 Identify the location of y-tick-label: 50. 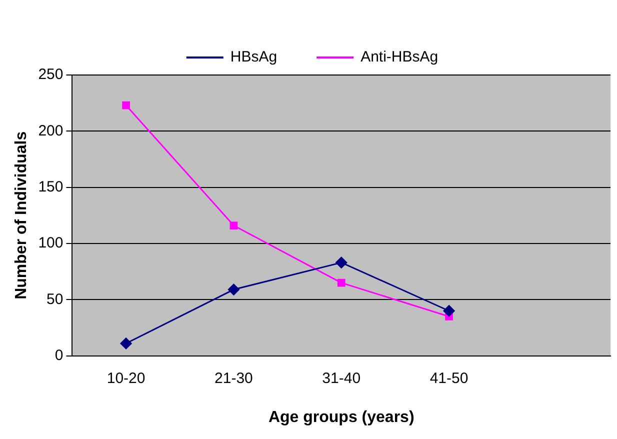
(55, 299).